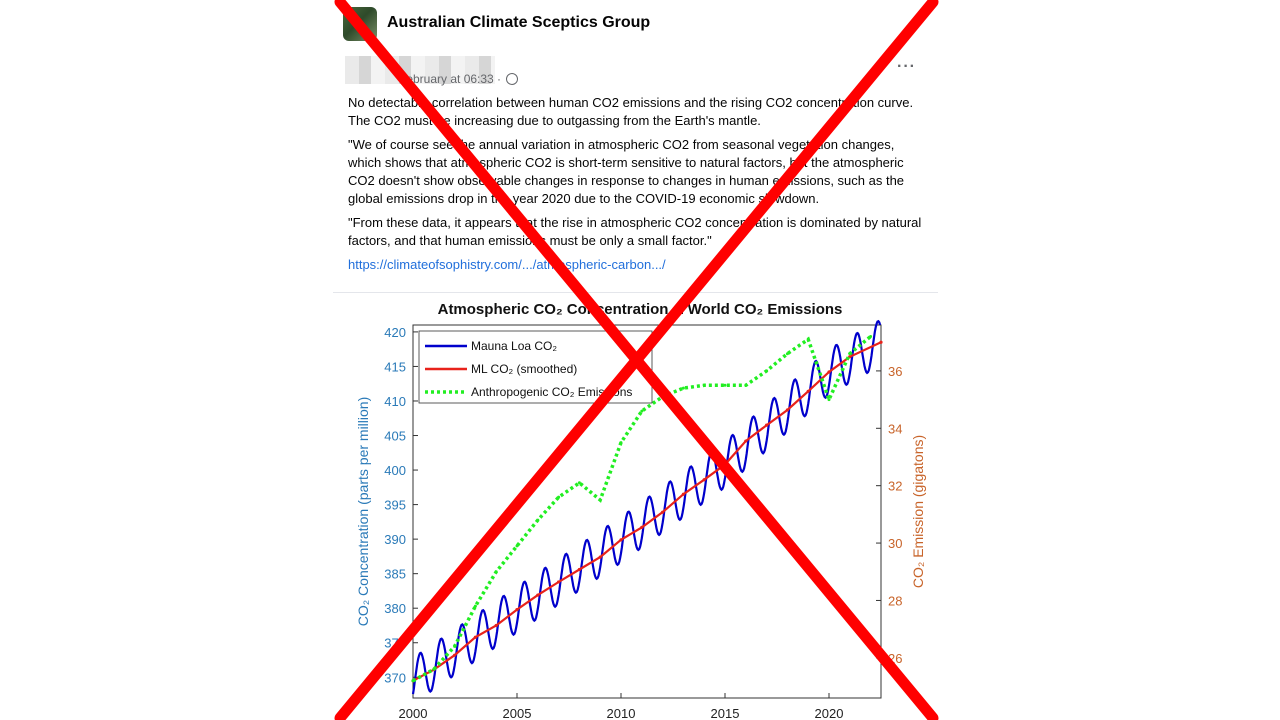 This screenshot has height=720, width=1280. What do you see at coordinates (450, 79) in the screenshot?
I see `timestamp-text: February at 06:33 ·` at bounding box center [450, 79].